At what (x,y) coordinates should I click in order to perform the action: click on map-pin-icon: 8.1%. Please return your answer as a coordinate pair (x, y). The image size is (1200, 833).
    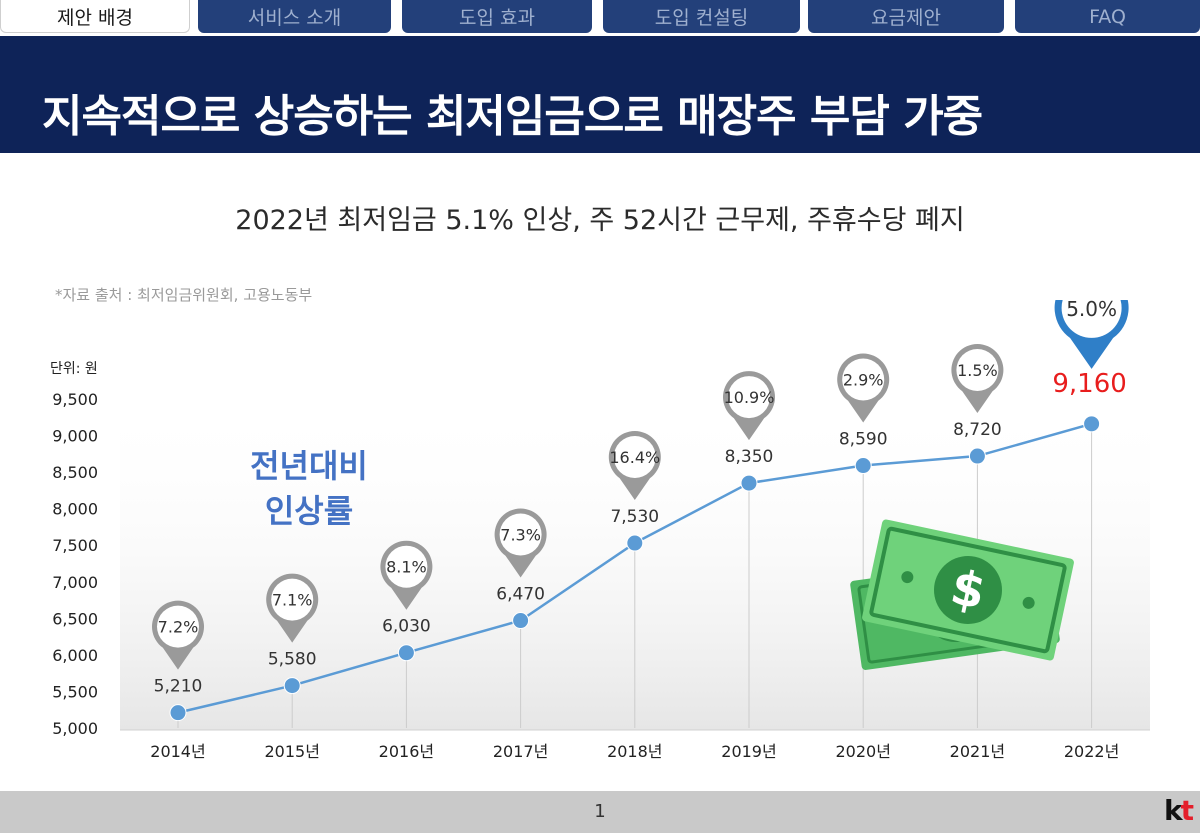
    Looking at the image, I should click on (406, 575).